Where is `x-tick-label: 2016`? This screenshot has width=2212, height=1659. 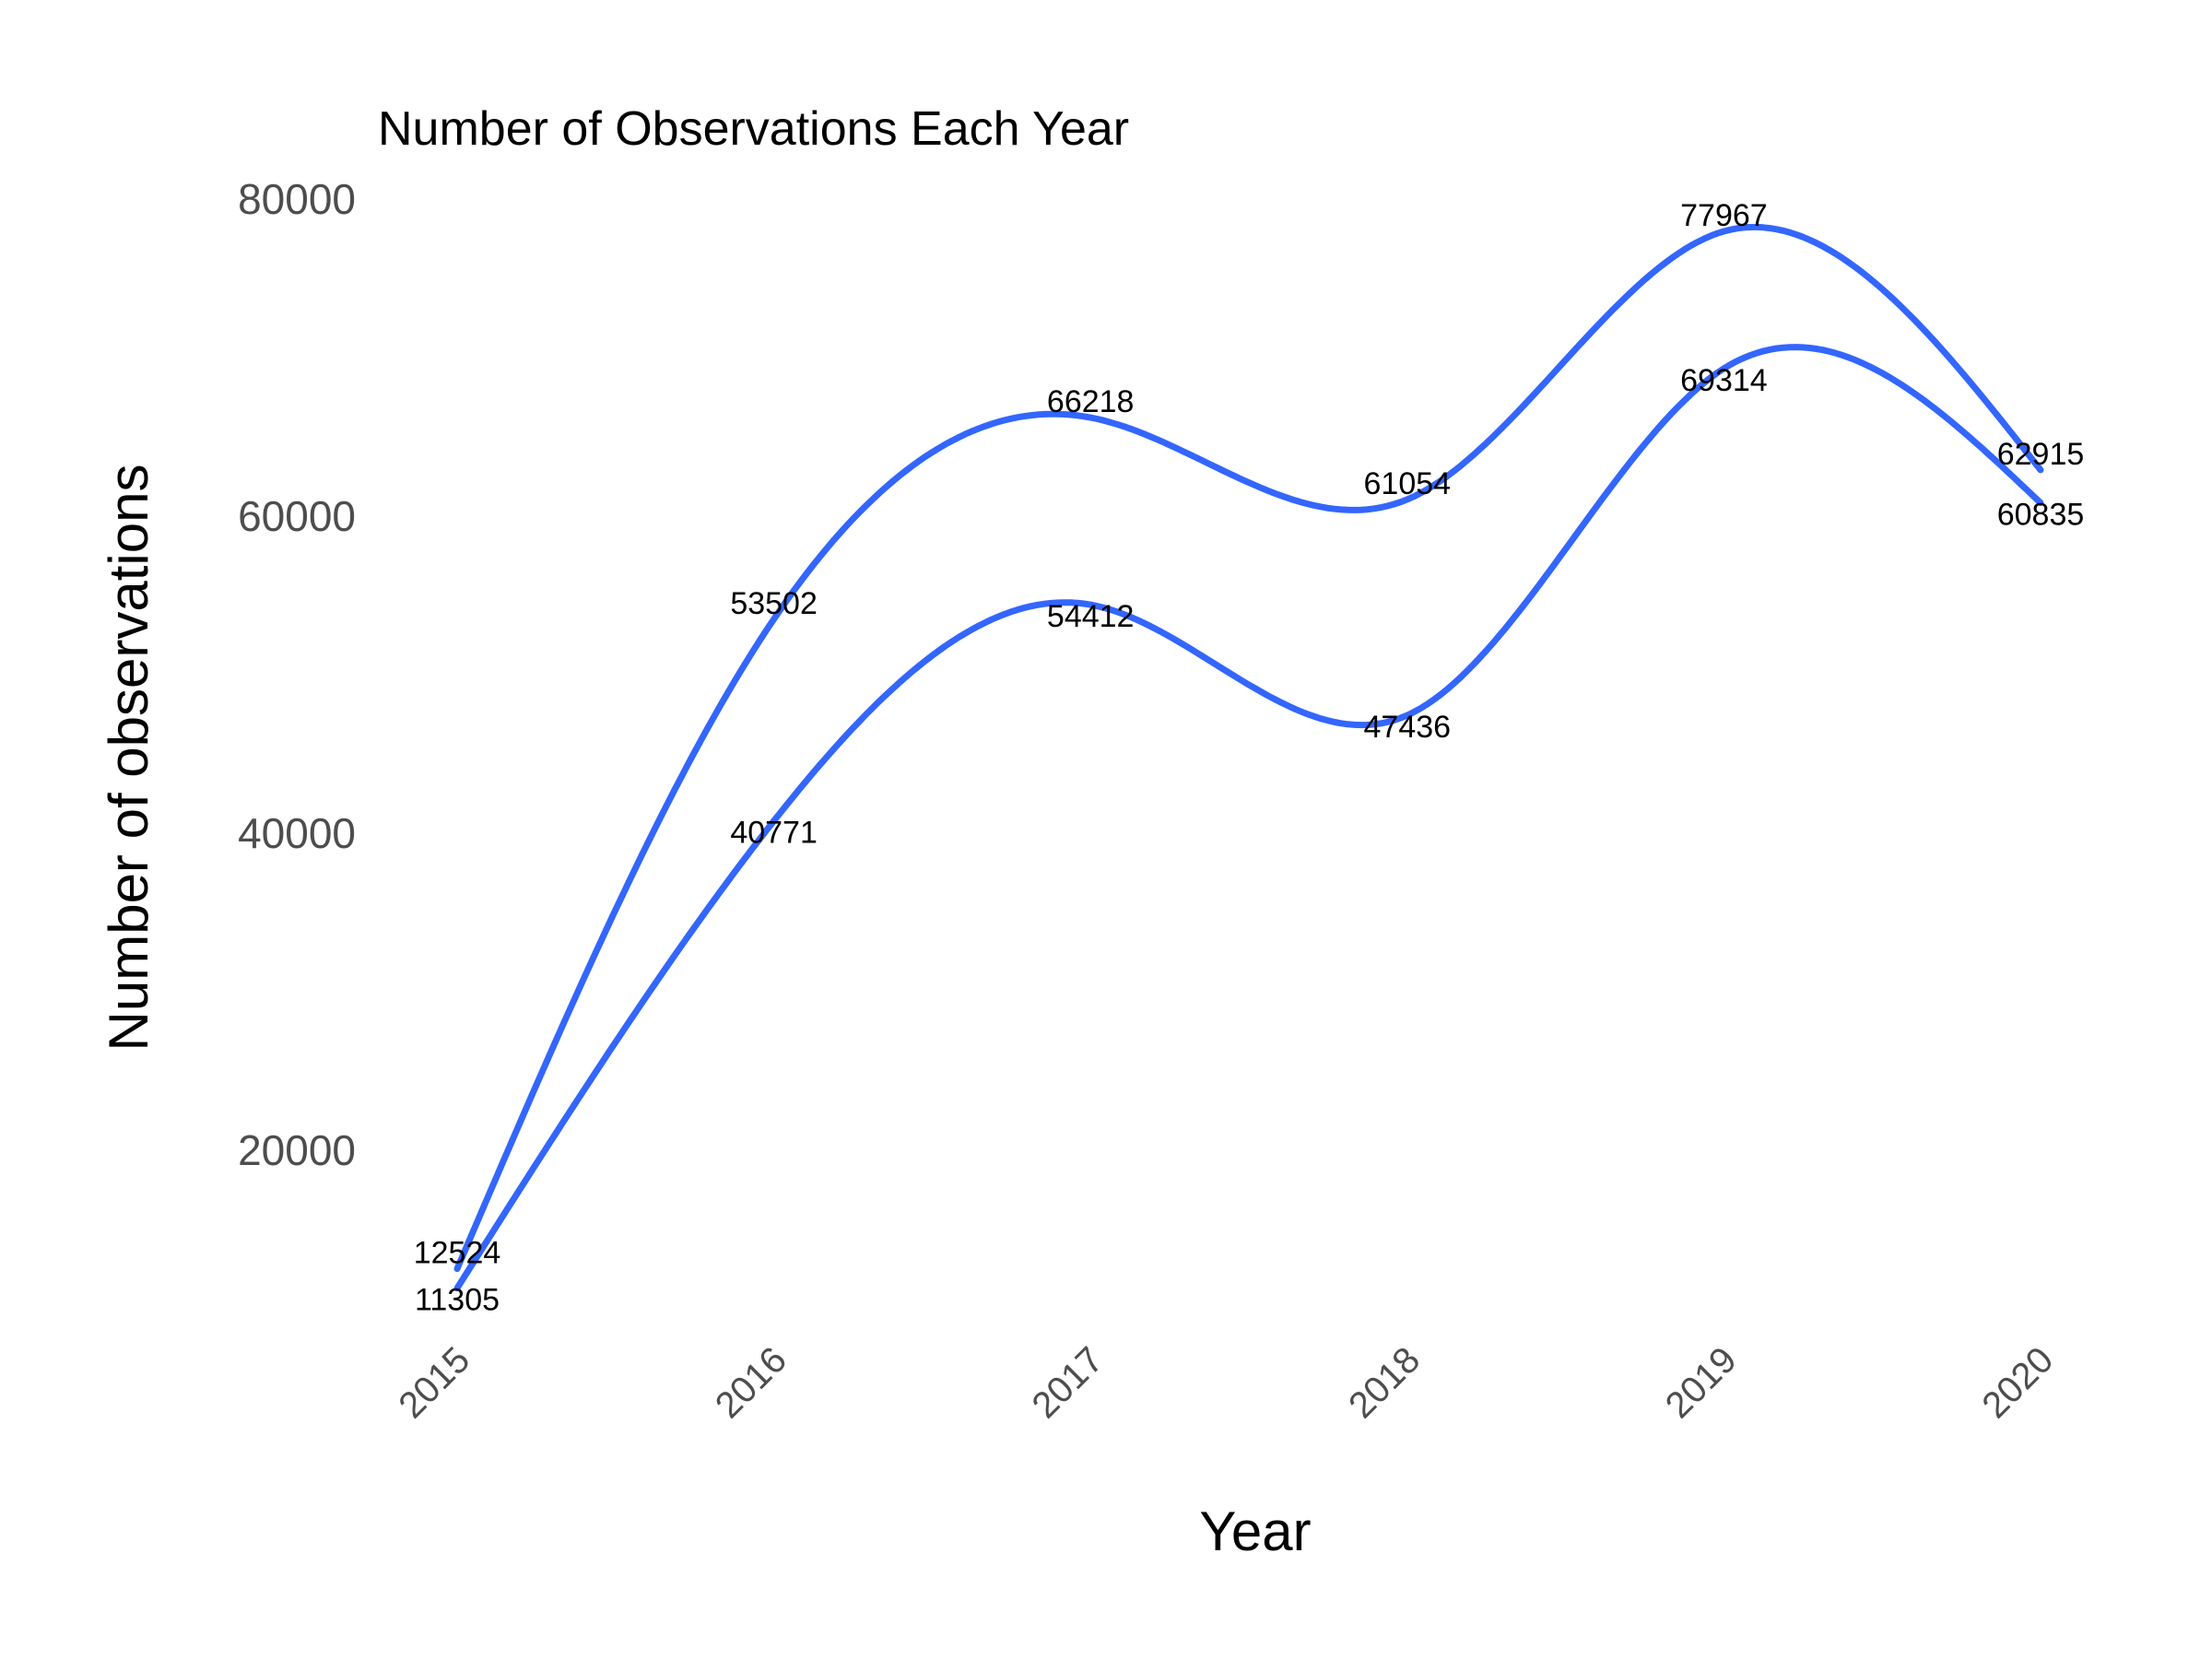 x-tick-label: 2016 is located at coordinates (751, 1382).